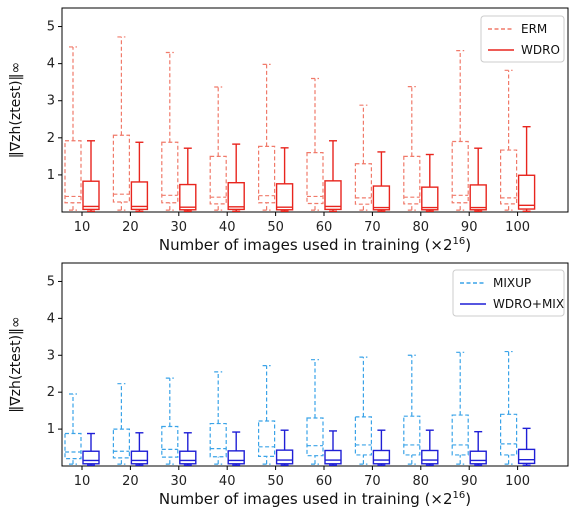 Image resolution: width=570 pixels, height=508 pixels. What do you see at coordinates (16, 364) in the screenshot?
I see `y-axis-label: ‖∇zh(ztest)‖∞` at bounding box center [16, 364].